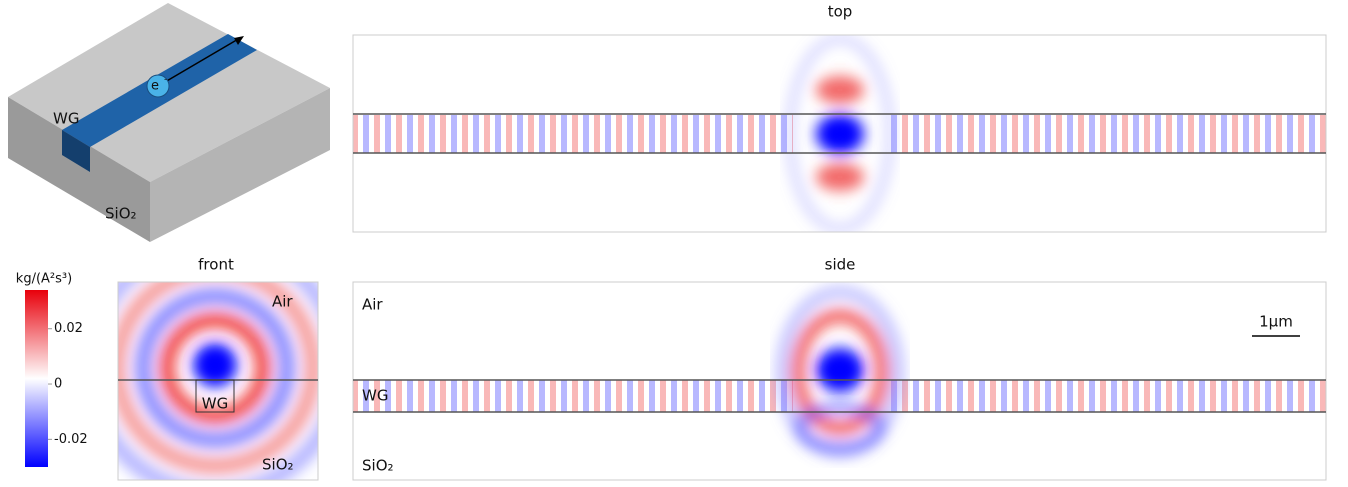 The width and height of the screenshot is (1348, 487). I want to click on block-left, so click(79, 169).